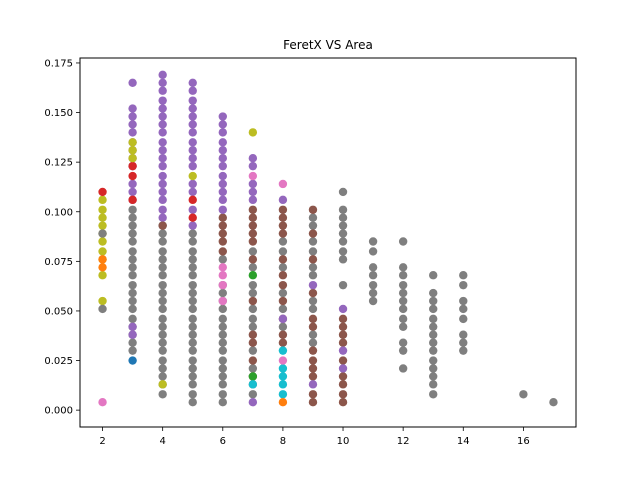 This screenshot has width=640, height=480. I want to click on x-tick-label: 10, so click(343, 441).